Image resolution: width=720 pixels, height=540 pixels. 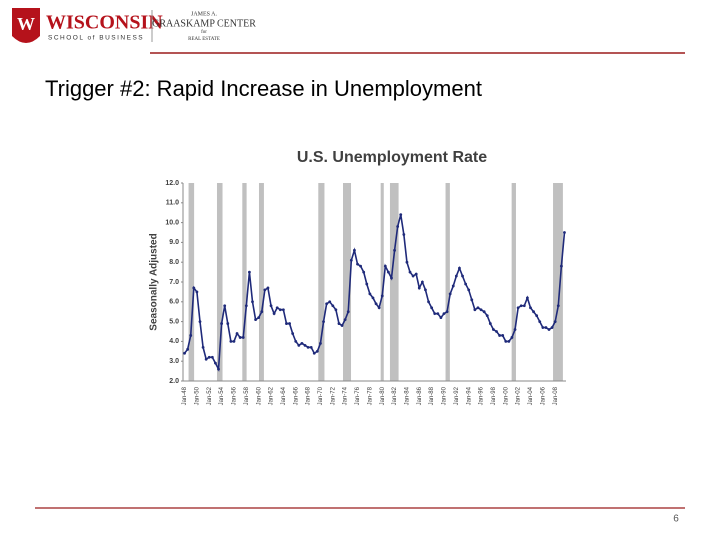 I want to click on y-tick-label: 10.0, so click(x=172, y=222).